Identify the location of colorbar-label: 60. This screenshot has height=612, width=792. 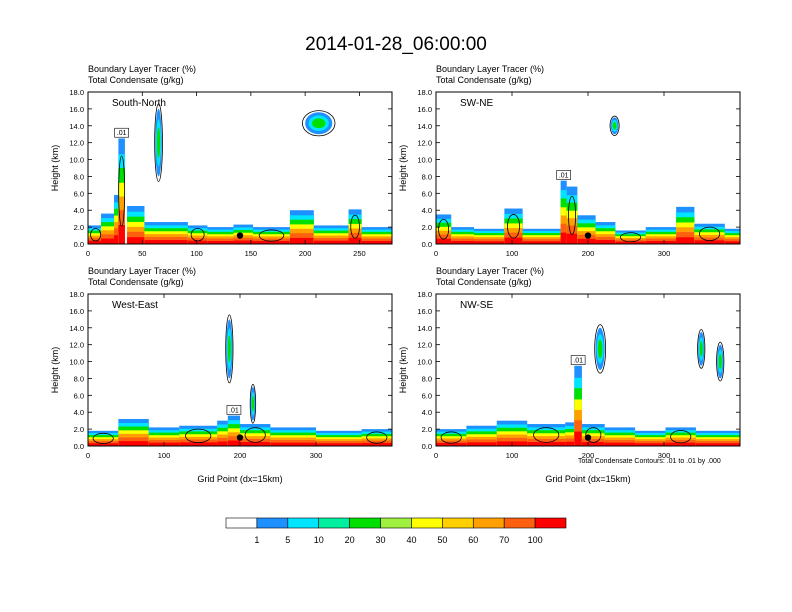
(473, 540).